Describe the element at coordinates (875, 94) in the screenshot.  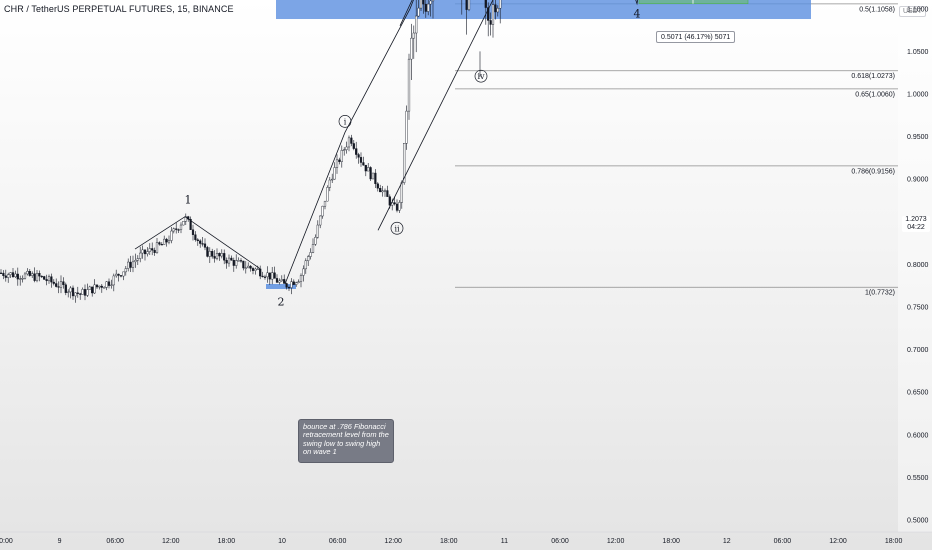
I see `fib-label: 0.65(1.0060)` at that location.